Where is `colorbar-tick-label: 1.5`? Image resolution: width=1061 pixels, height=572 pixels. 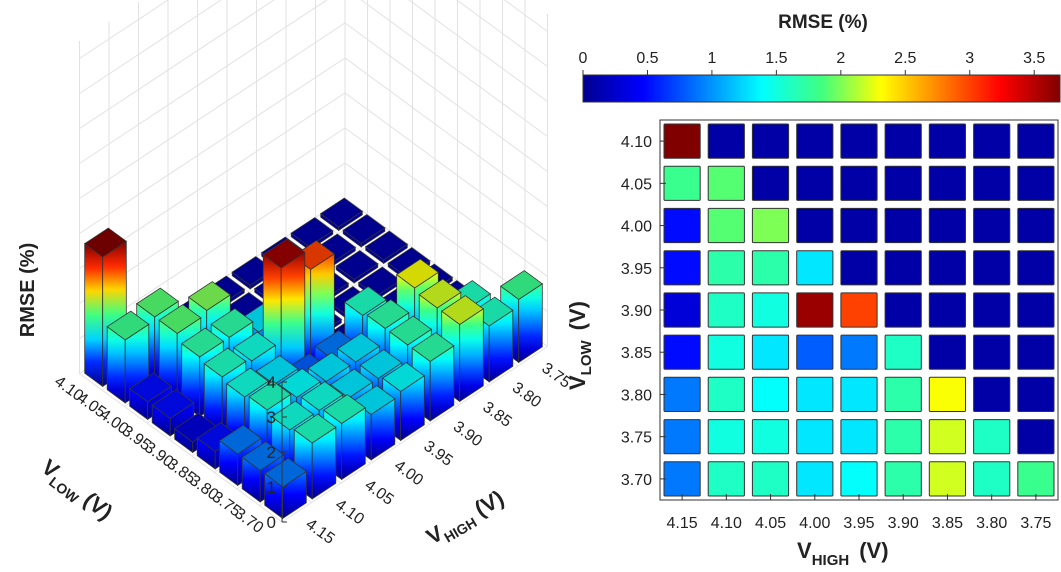
colorbar-tick-label: 1.5 is located at coordinates (776, 58).